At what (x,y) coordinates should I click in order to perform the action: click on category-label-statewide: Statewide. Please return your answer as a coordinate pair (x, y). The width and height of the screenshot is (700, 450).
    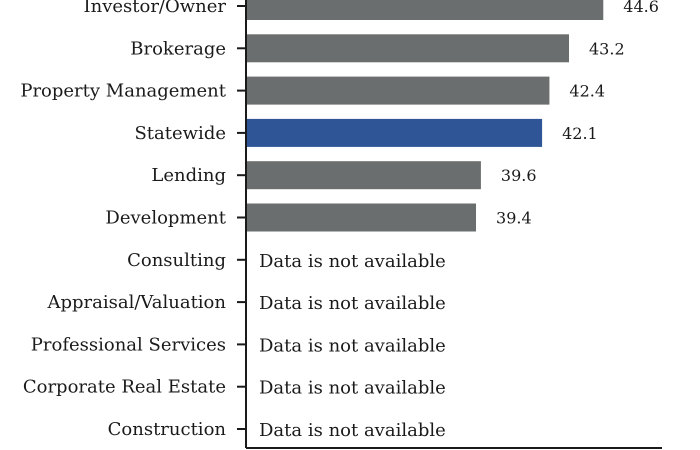
    Looking at the image, I should click on (180, 133).